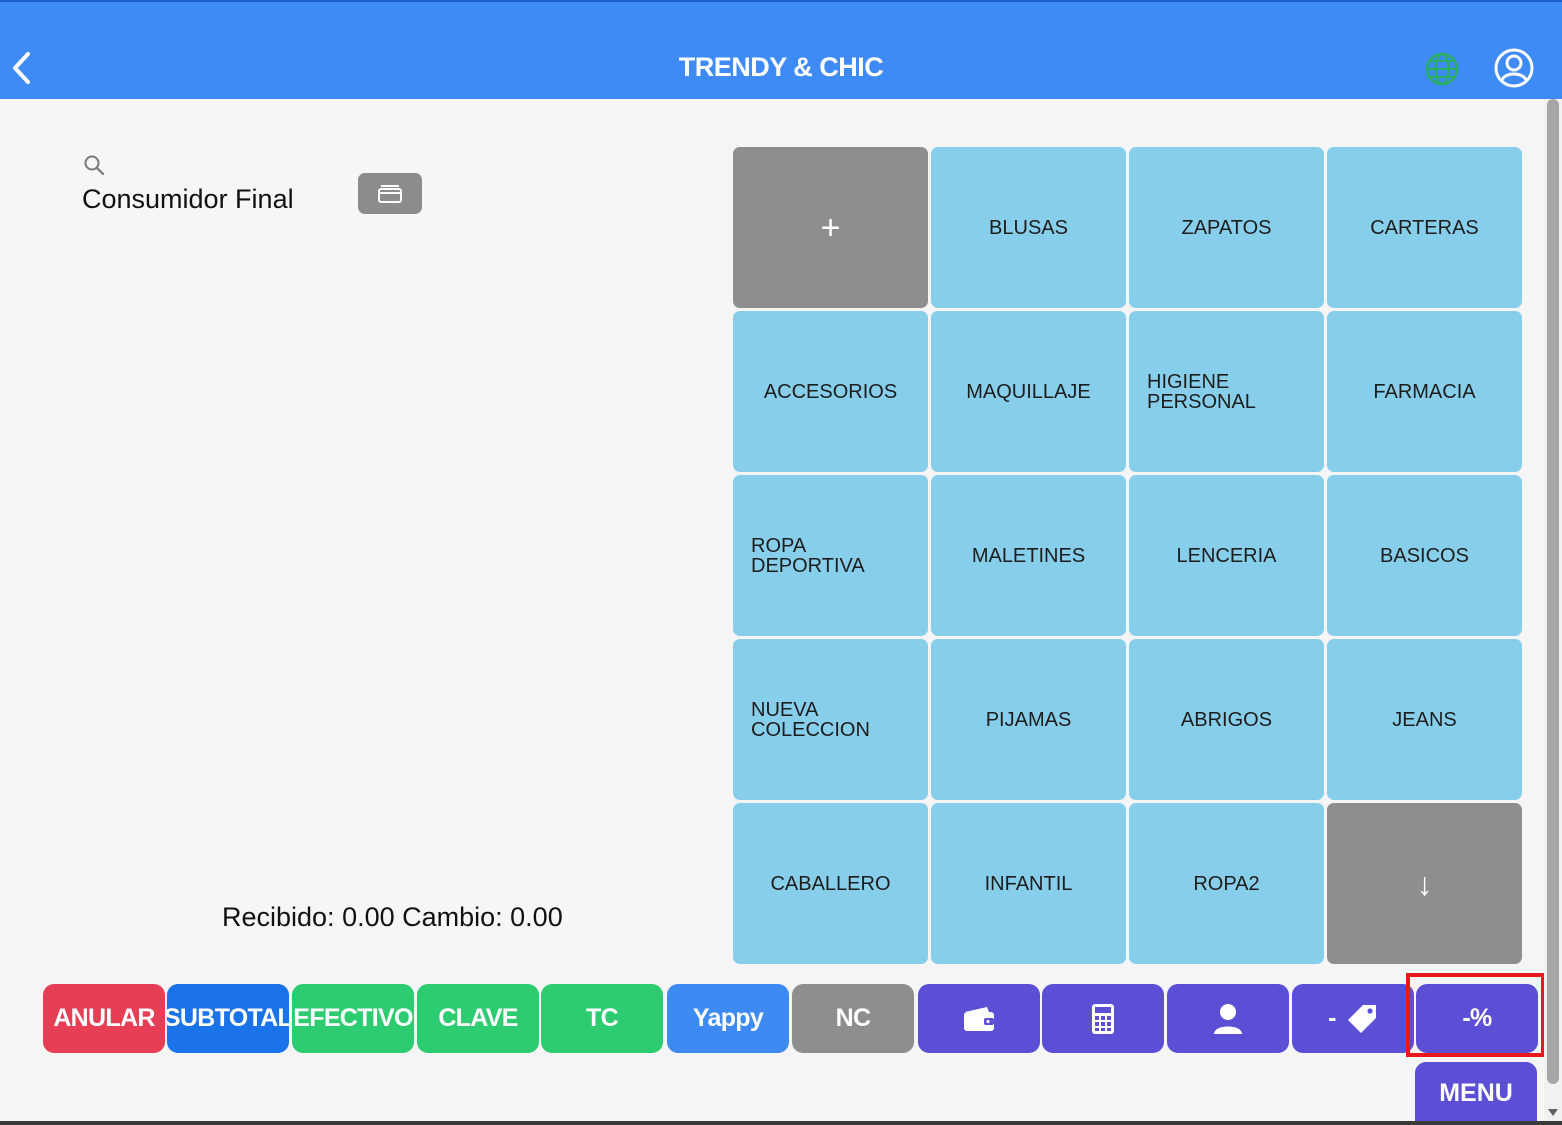 The width and height of the screenshot is (1562, 1125). Describe the element at coordinates (228, 1018) in the screenshot. I see `subtotal-button: SUBTOTAL` at that location.